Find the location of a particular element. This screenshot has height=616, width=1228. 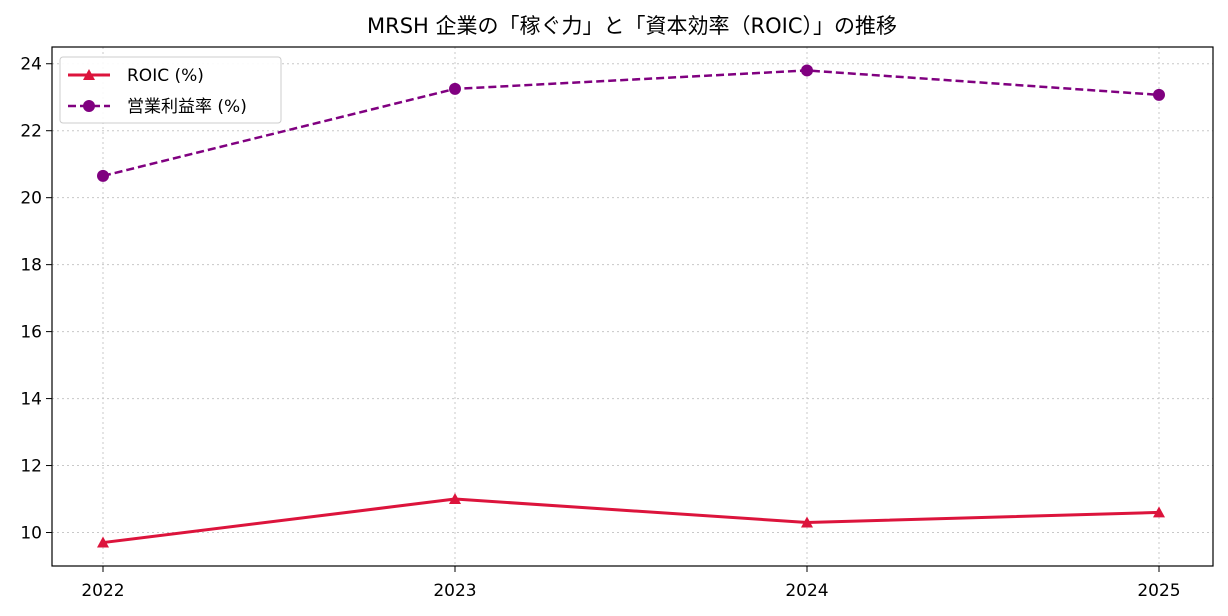

x-tick-label: 2023 is located at coordinates (454, 591).